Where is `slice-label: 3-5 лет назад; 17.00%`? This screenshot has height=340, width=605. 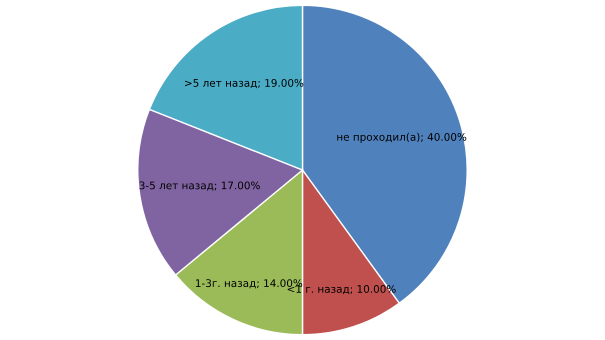
slice-label: 3-5 лет назад; 17.00% is located at coordinates (200, 186).